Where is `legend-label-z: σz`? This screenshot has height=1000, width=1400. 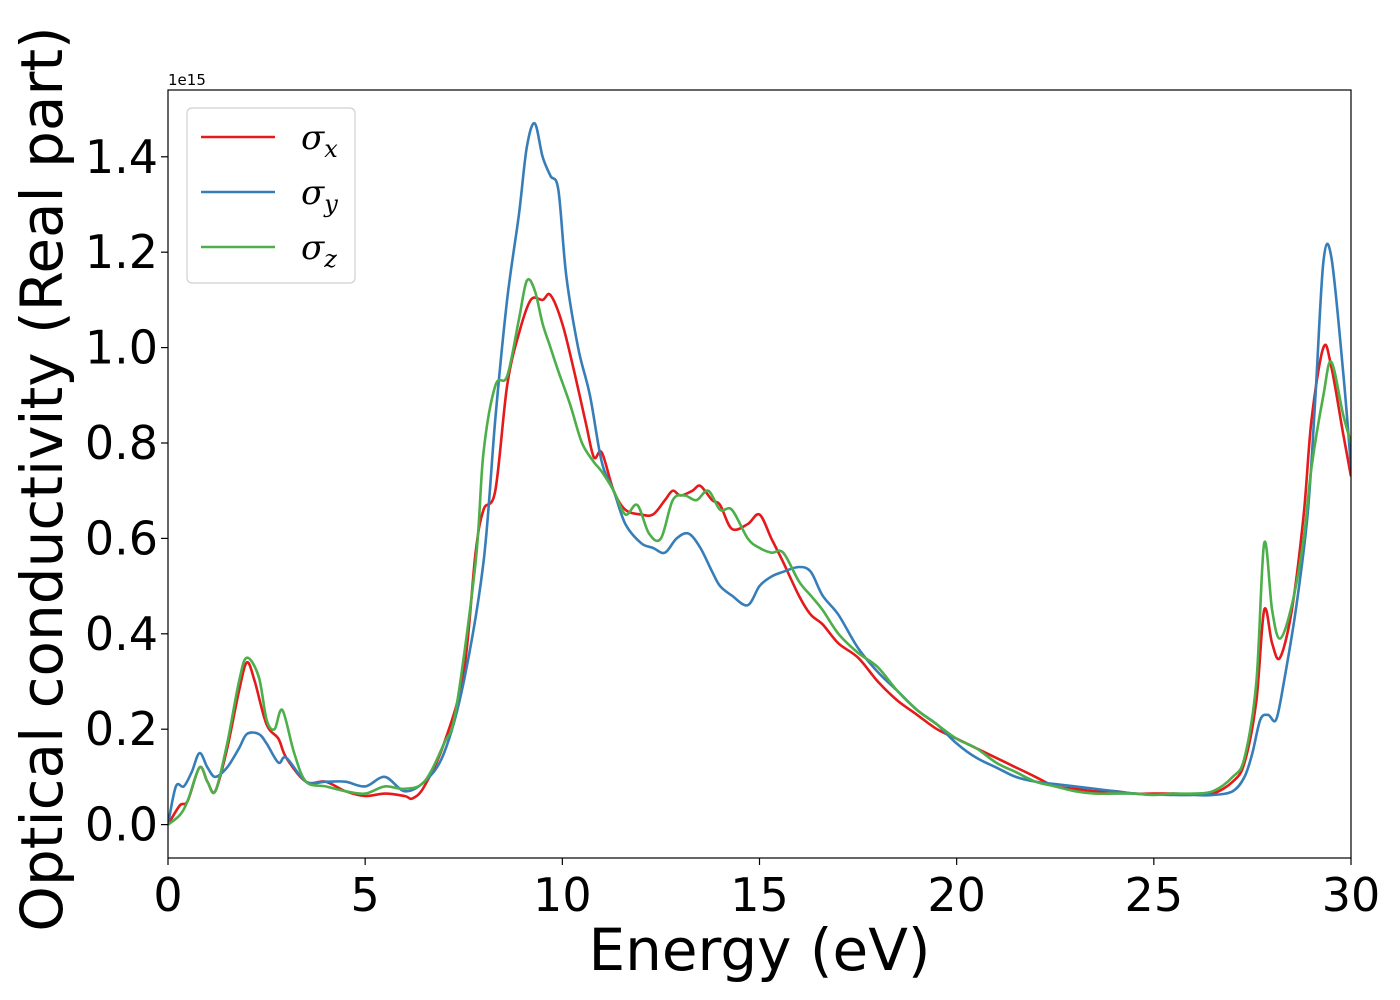
legend-label-z: σz is located at coordinates (319, 250).